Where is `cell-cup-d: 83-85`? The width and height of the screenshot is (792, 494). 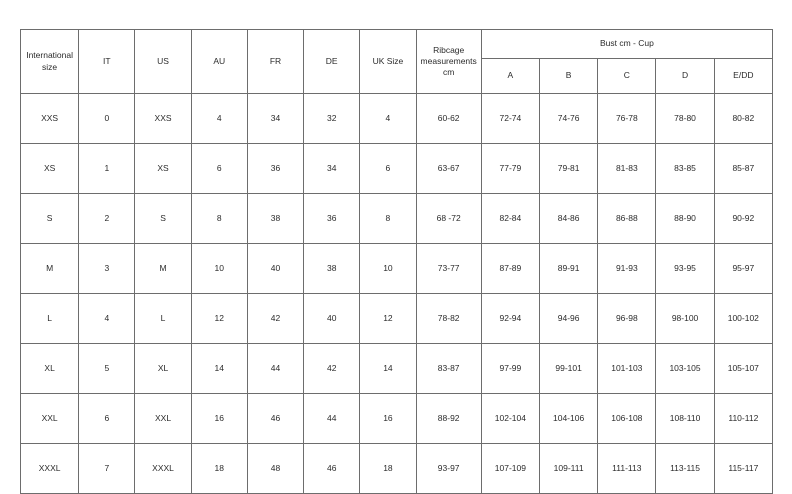
cell-cup-d: 83-85 is located at coordinates (685, 168).